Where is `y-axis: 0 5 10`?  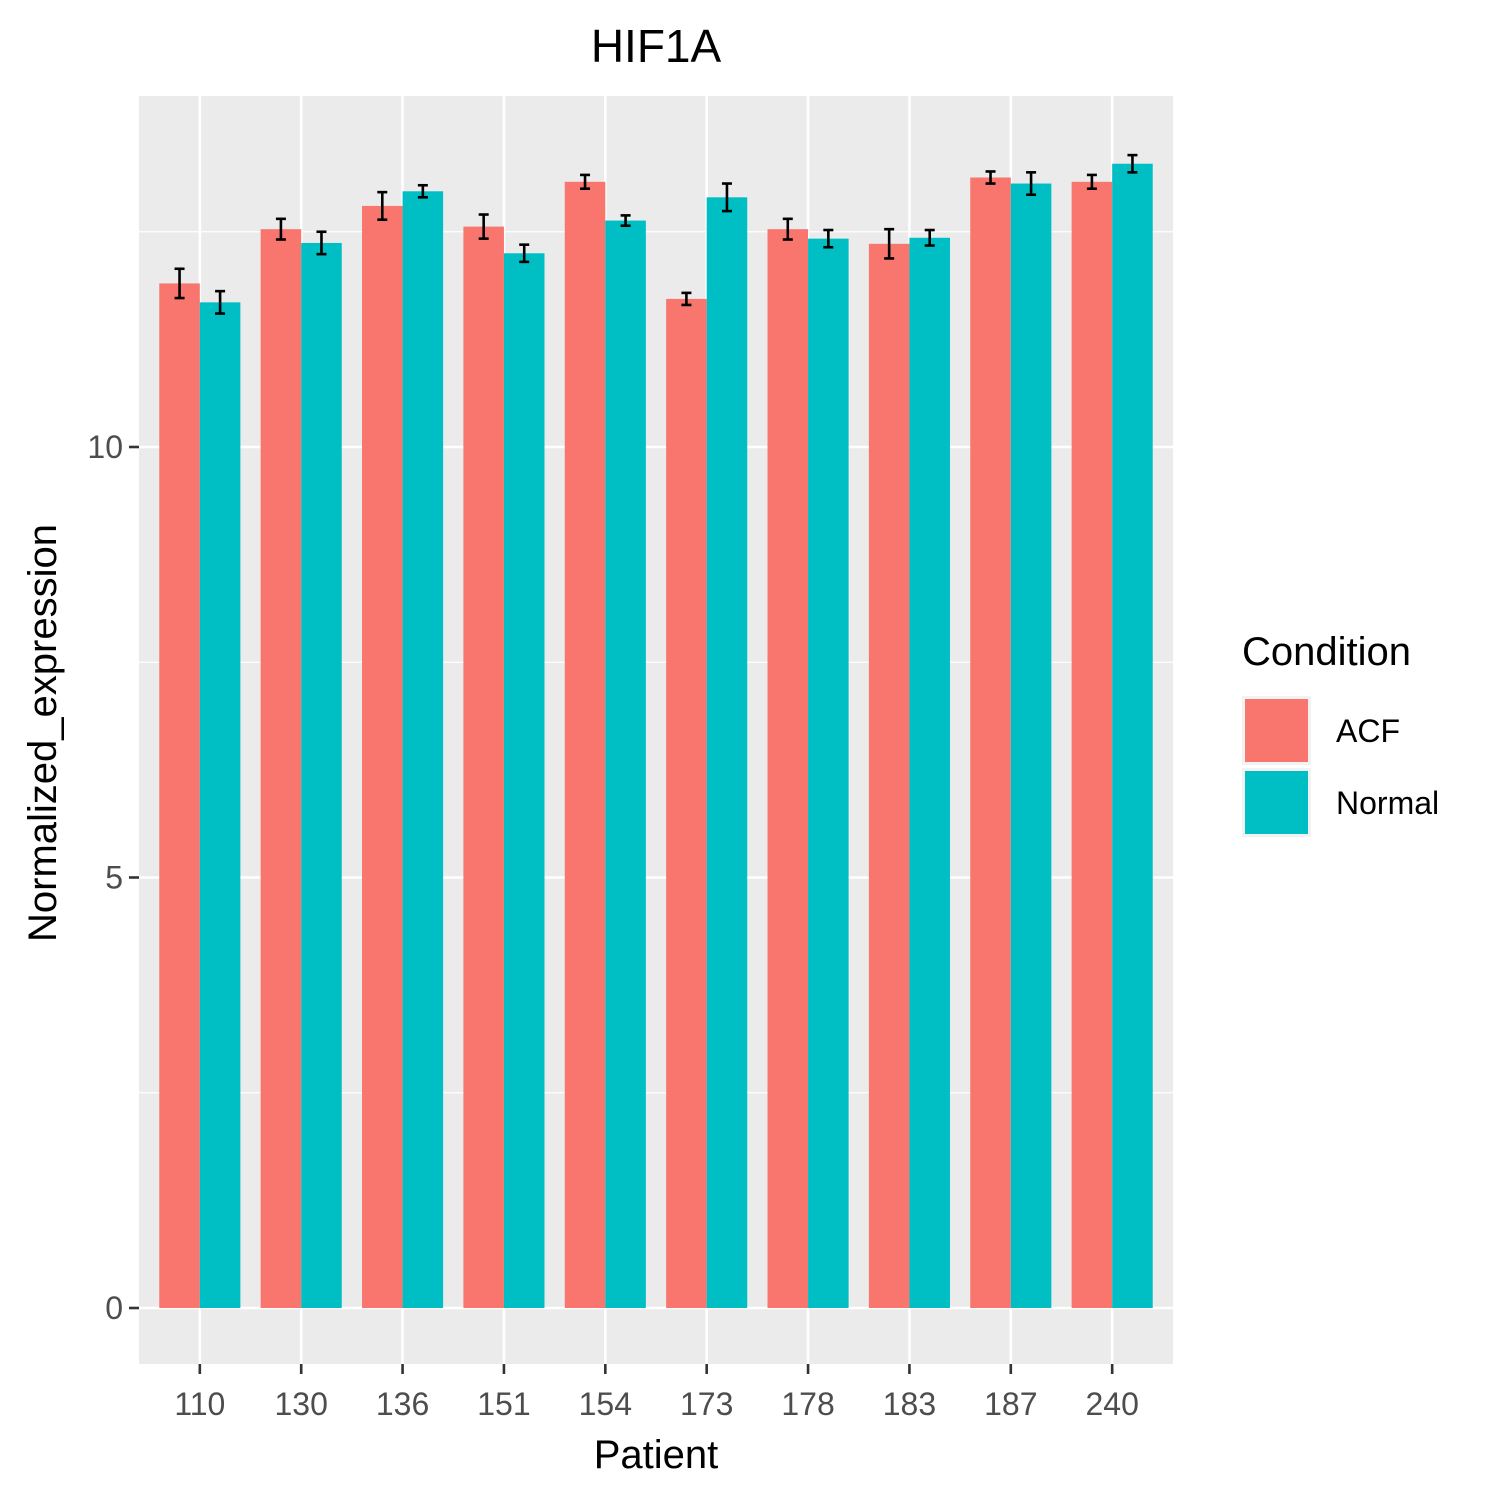 y-axis: 0 5 10 is located at coordinates (113, 877).